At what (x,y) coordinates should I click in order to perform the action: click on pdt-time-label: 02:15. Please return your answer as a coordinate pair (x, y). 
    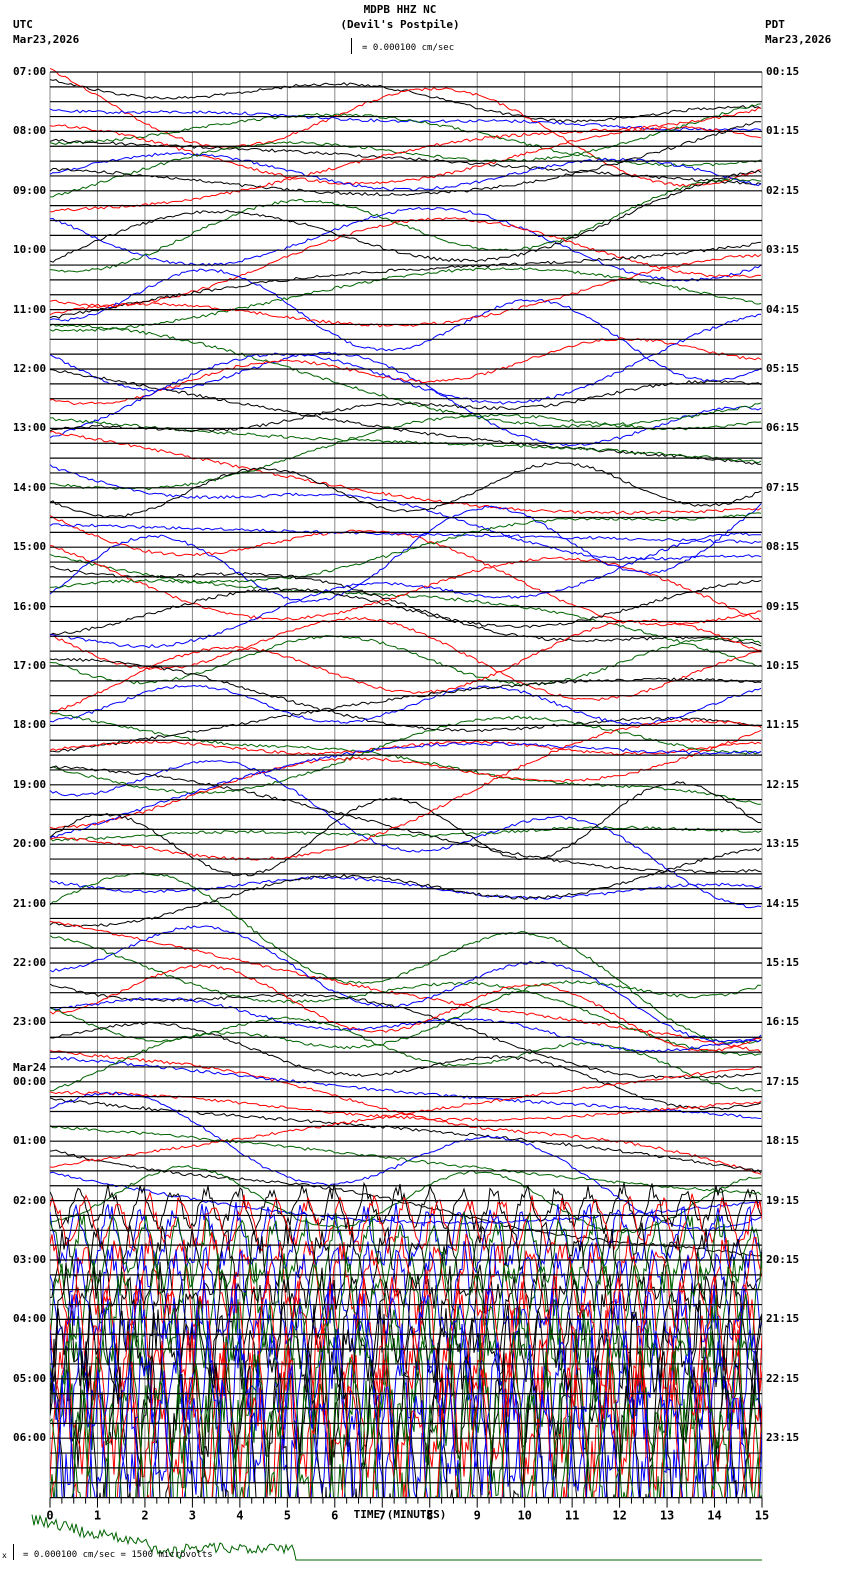
    Looking at the image, I should click on (783, 190).